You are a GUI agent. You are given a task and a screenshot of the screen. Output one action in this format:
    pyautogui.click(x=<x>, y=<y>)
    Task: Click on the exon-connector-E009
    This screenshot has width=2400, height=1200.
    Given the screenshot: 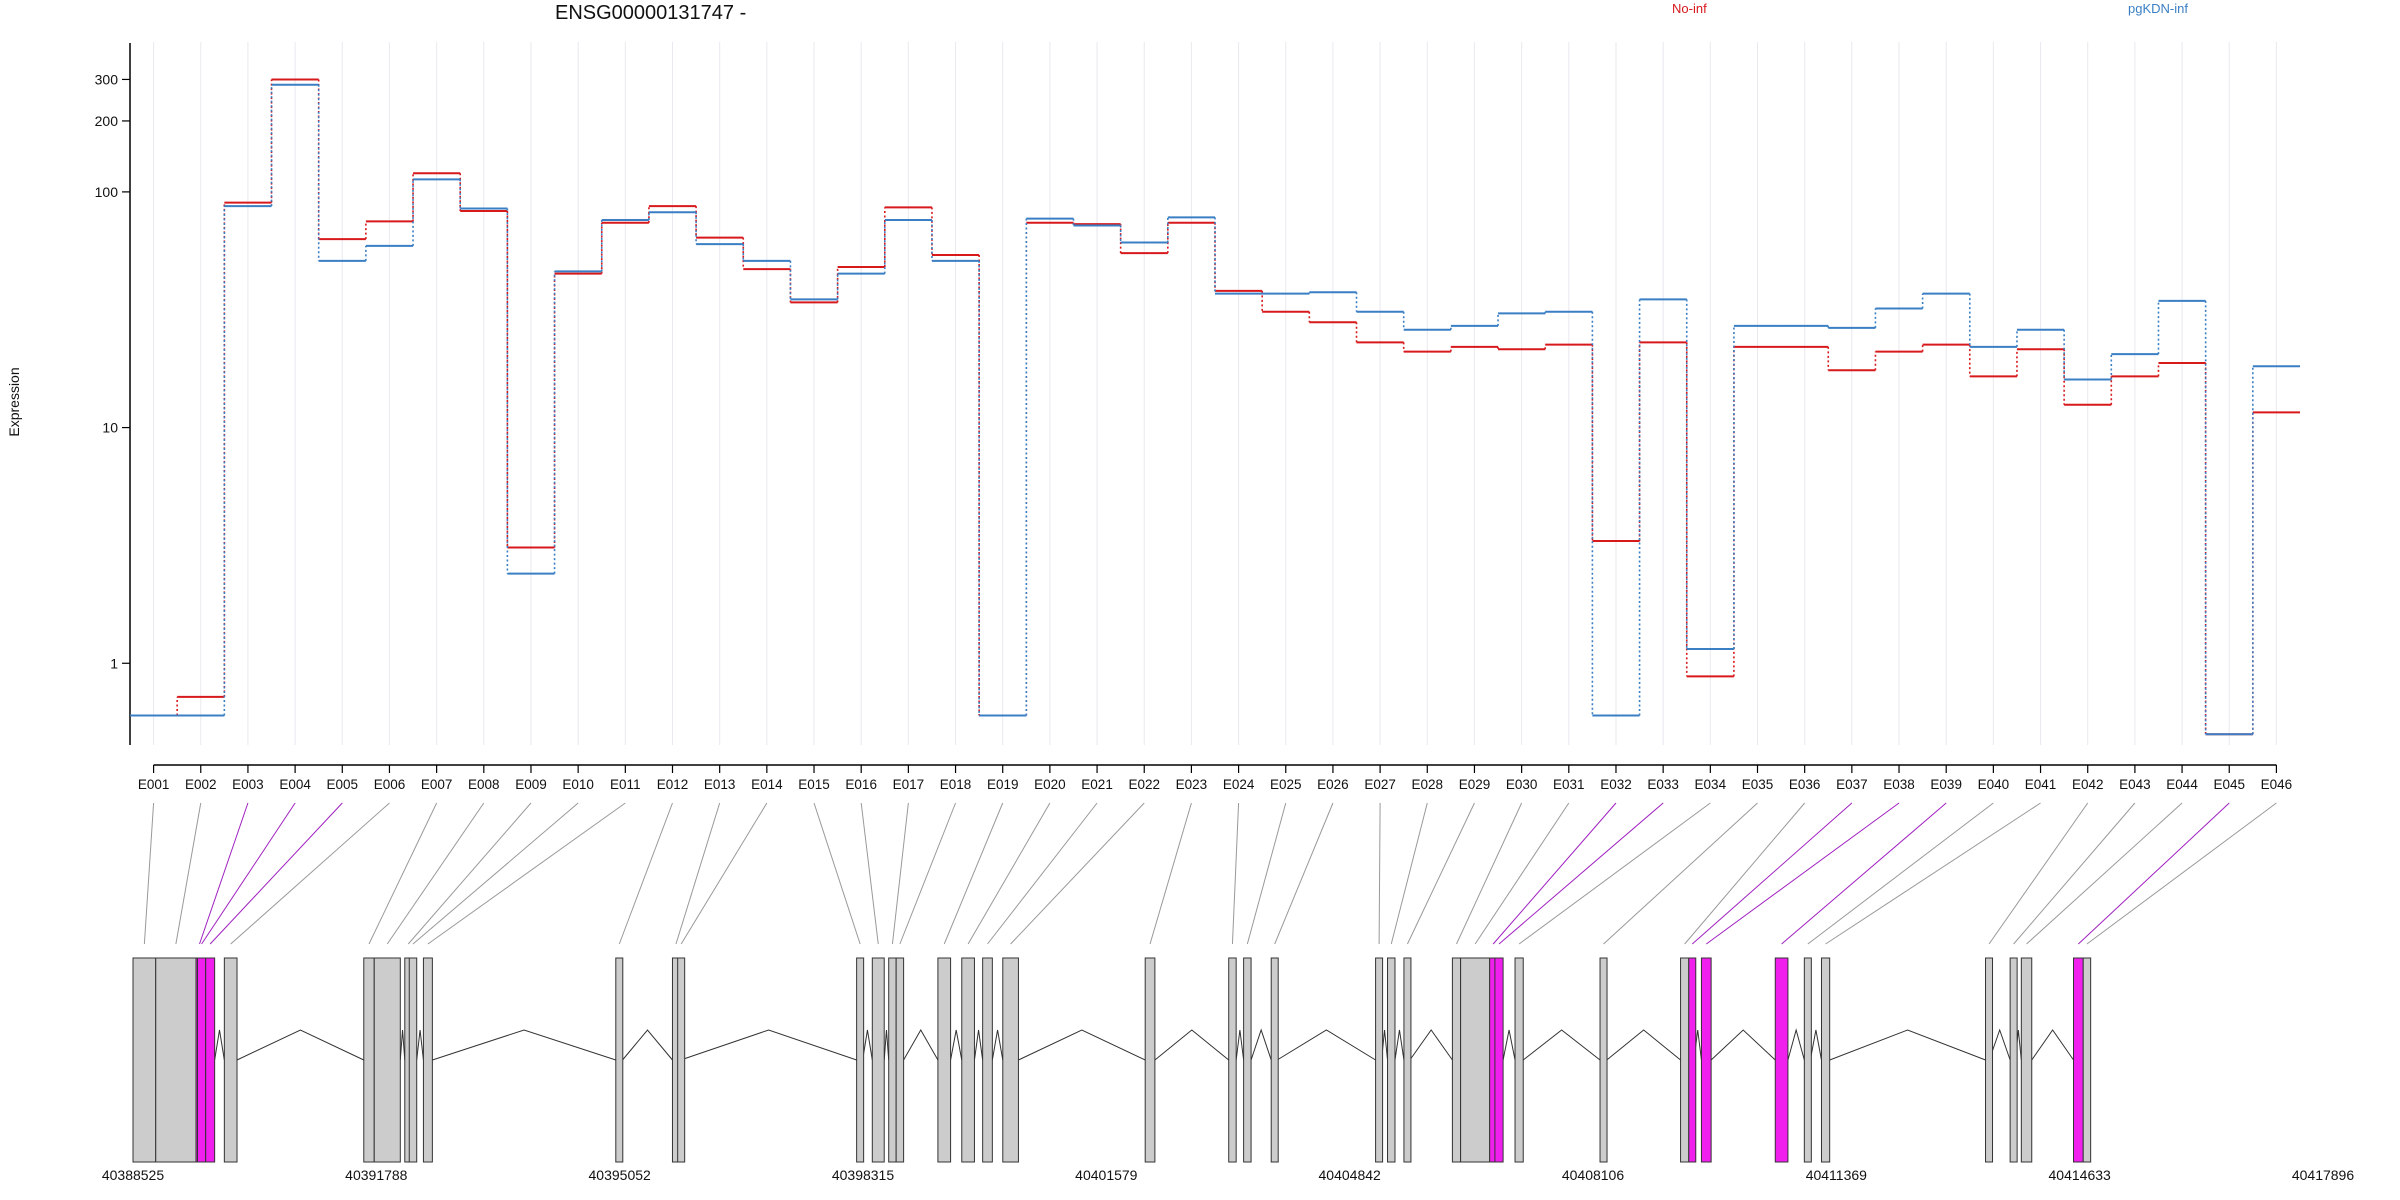 What is the action you would take?
    pyautogui.click(x=469, y=873)
    